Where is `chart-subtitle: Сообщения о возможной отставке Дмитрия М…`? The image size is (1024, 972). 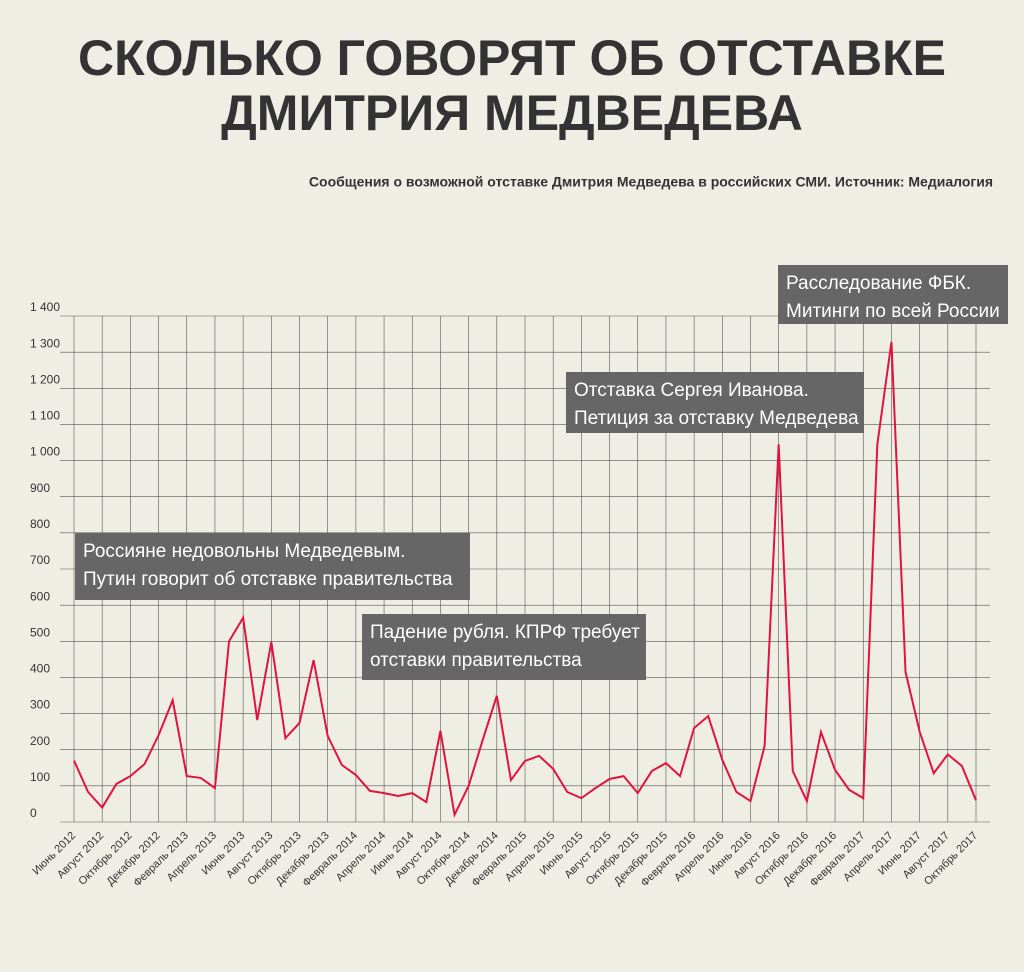
chart-subtitle: Сообщения о возможной отставке Дмитрия М… is located at coordinates (651, 182).